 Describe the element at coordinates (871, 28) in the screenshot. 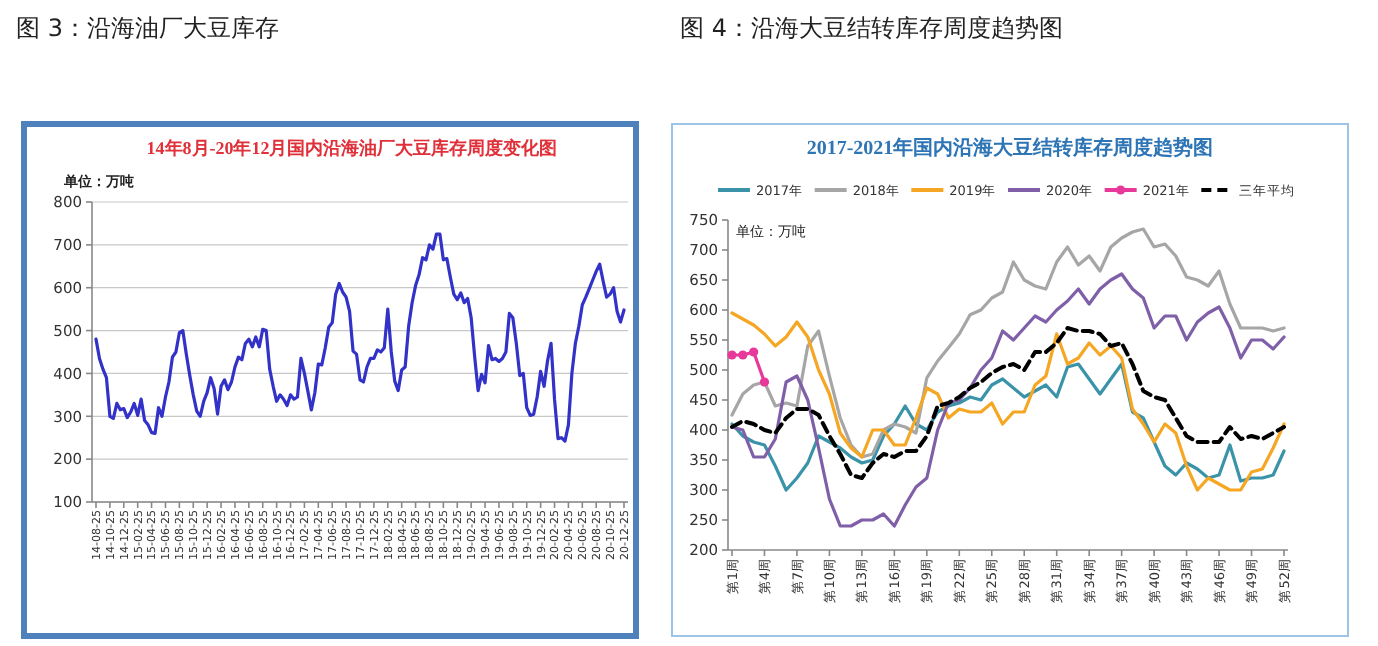

I see `chart-title: 图 4：沿海大豆结转库存周度趋势图` at that location.